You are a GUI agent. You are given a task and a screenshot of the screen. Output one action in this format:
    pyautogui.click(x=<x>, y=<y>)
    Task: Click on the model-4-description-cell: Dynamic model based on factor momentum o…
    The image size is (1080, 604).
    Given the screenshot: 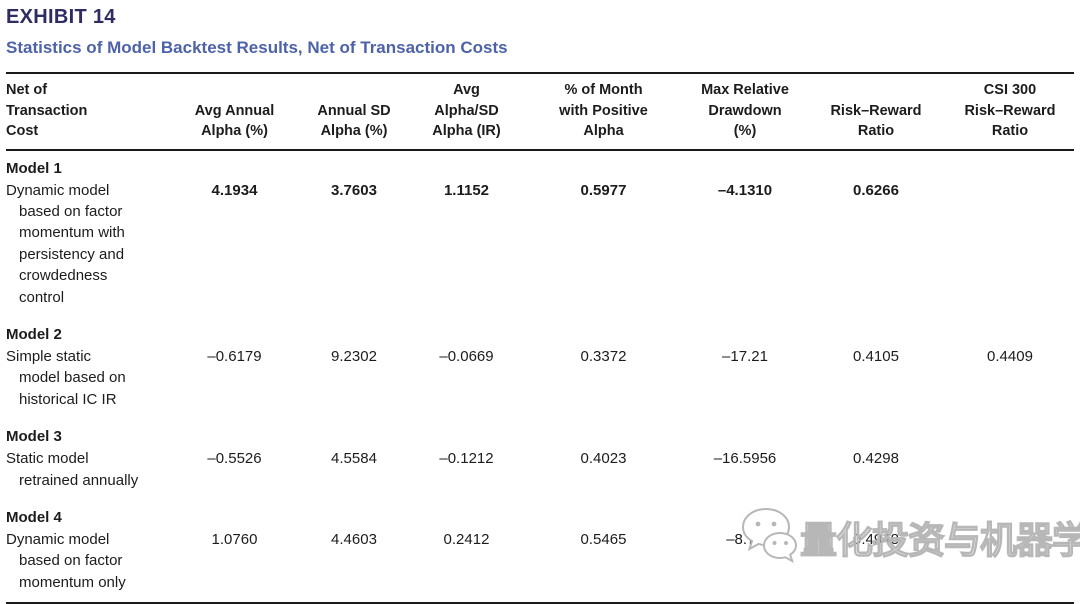 What is the action you would take?
    pyautogui.click(x=88, y=565)
    